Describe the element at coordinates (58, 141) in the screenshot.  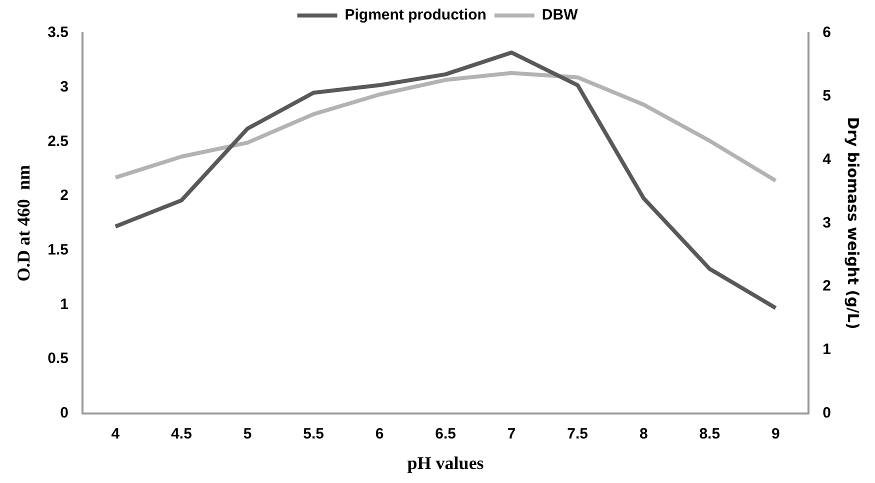
I see `y-tick-label: 2.5` at that location.